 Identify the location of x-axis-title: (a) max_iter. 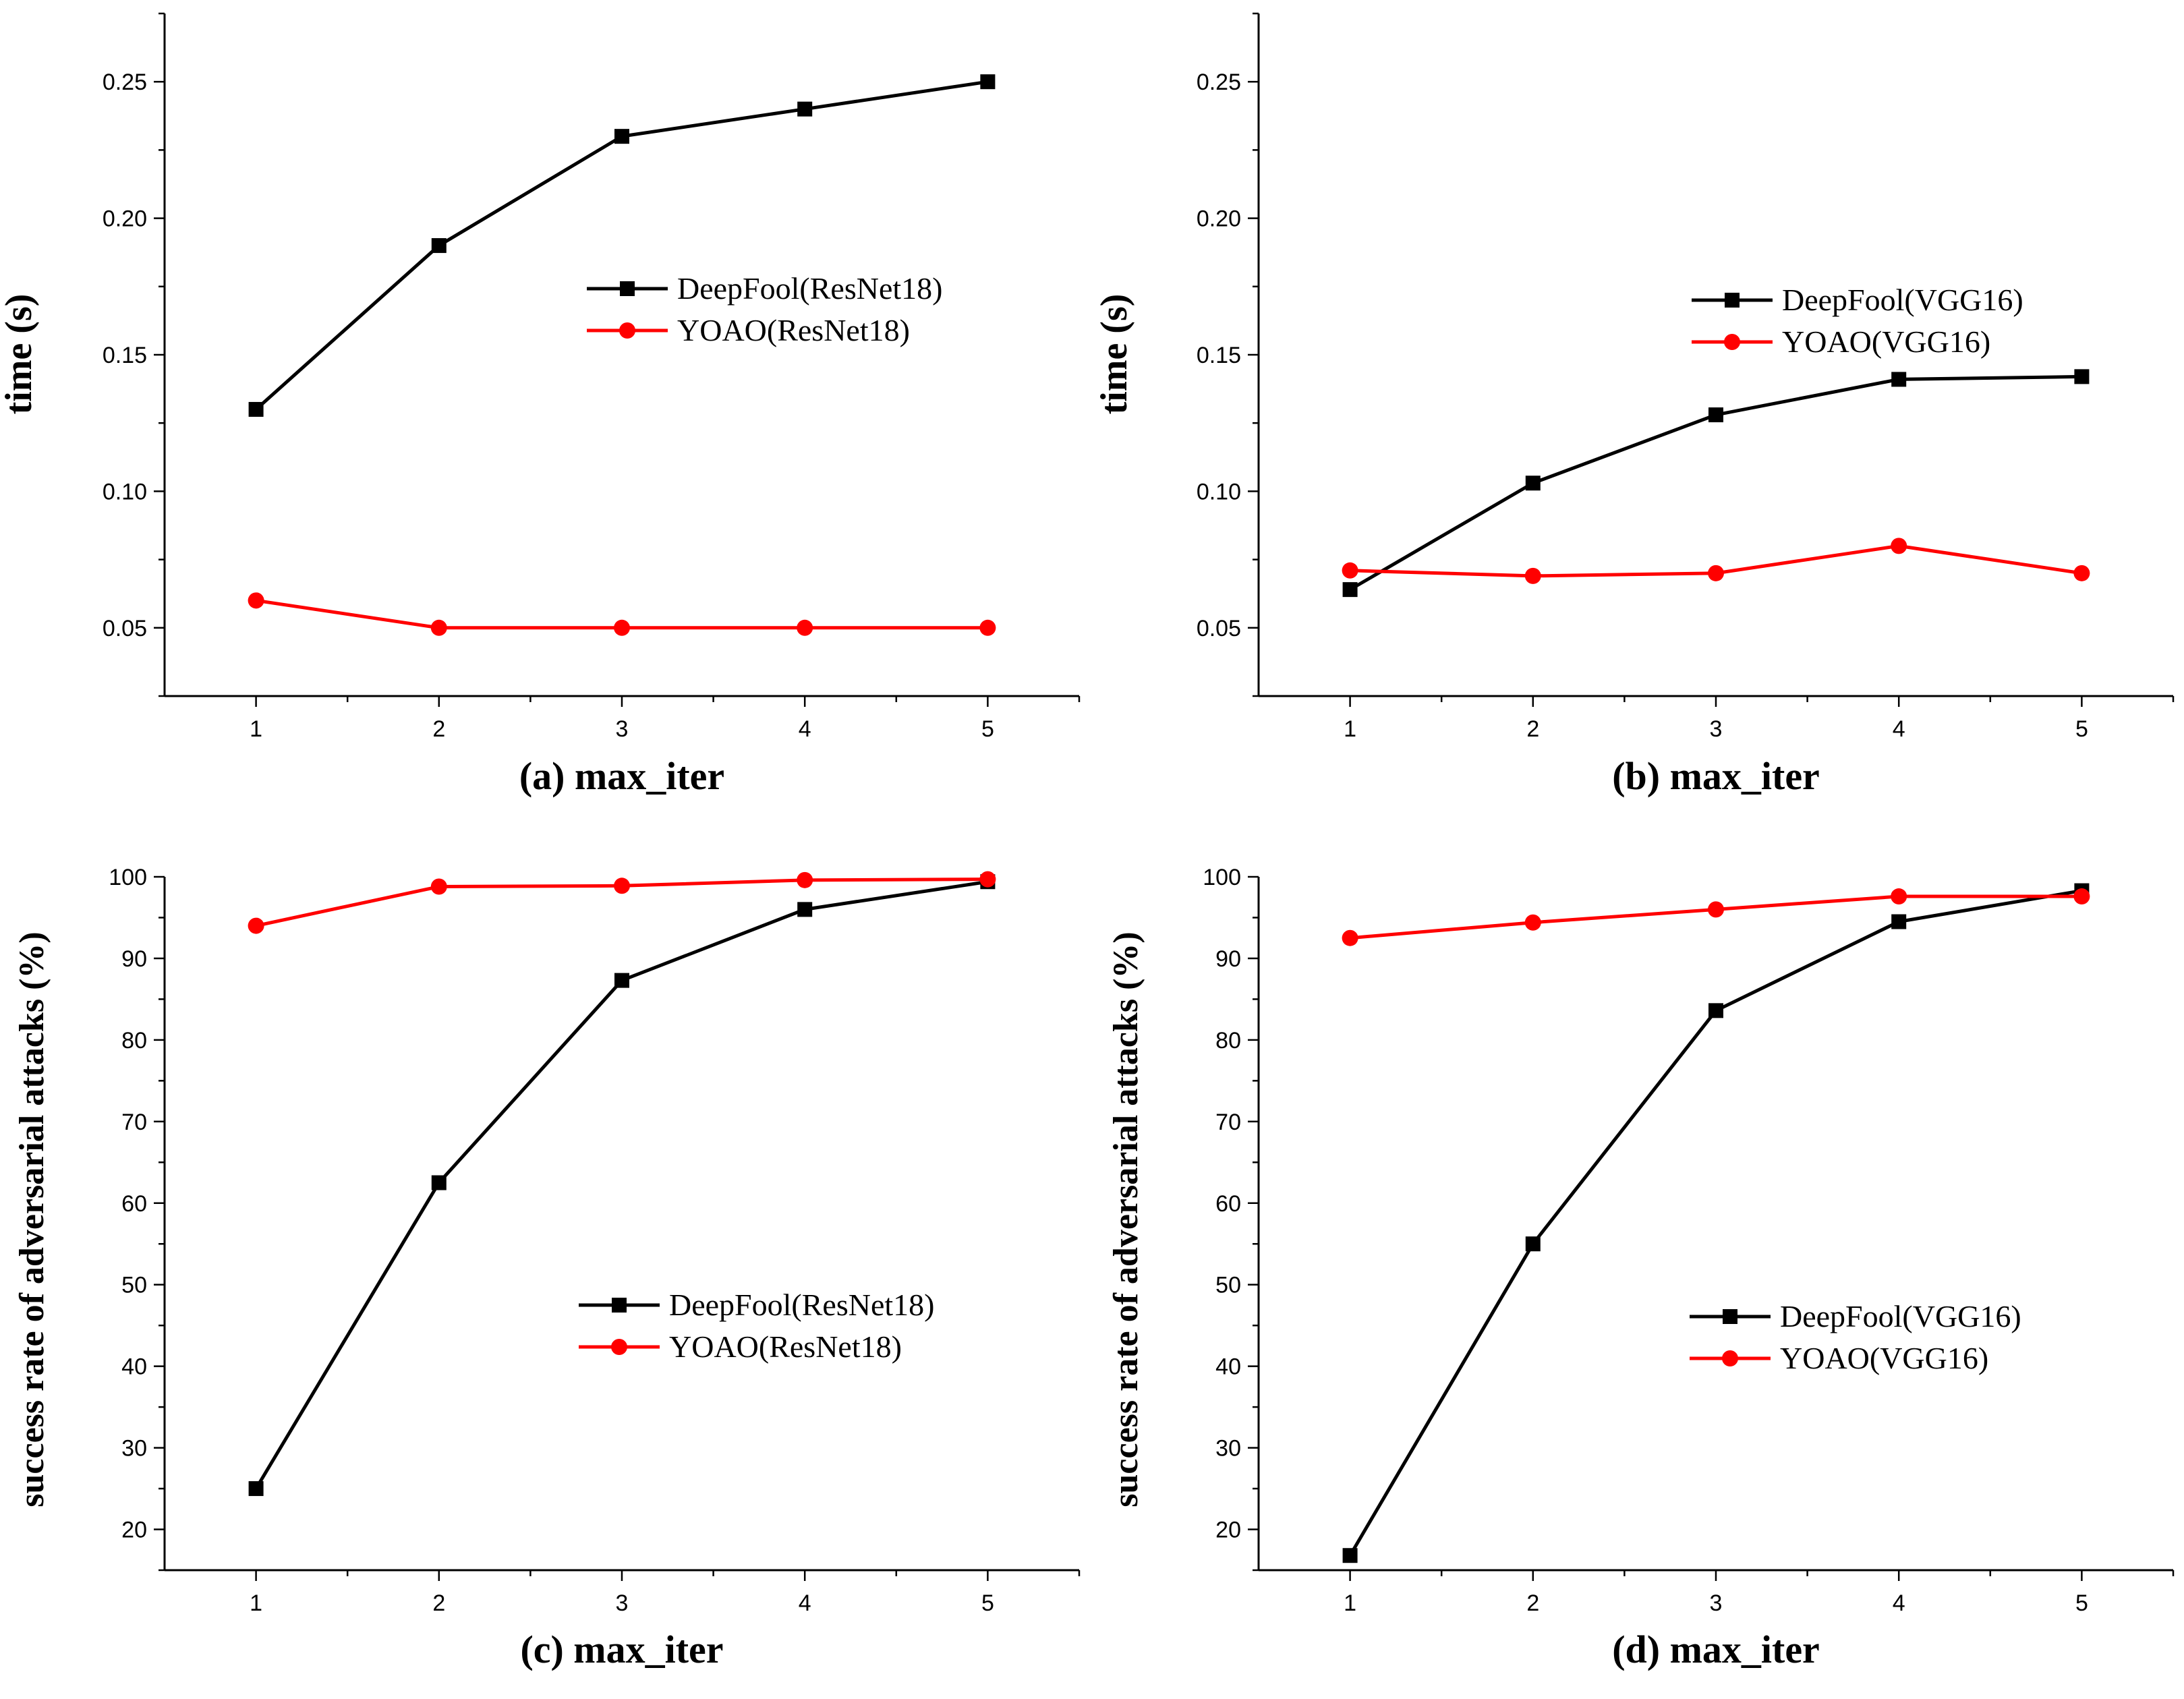
(621, 776).